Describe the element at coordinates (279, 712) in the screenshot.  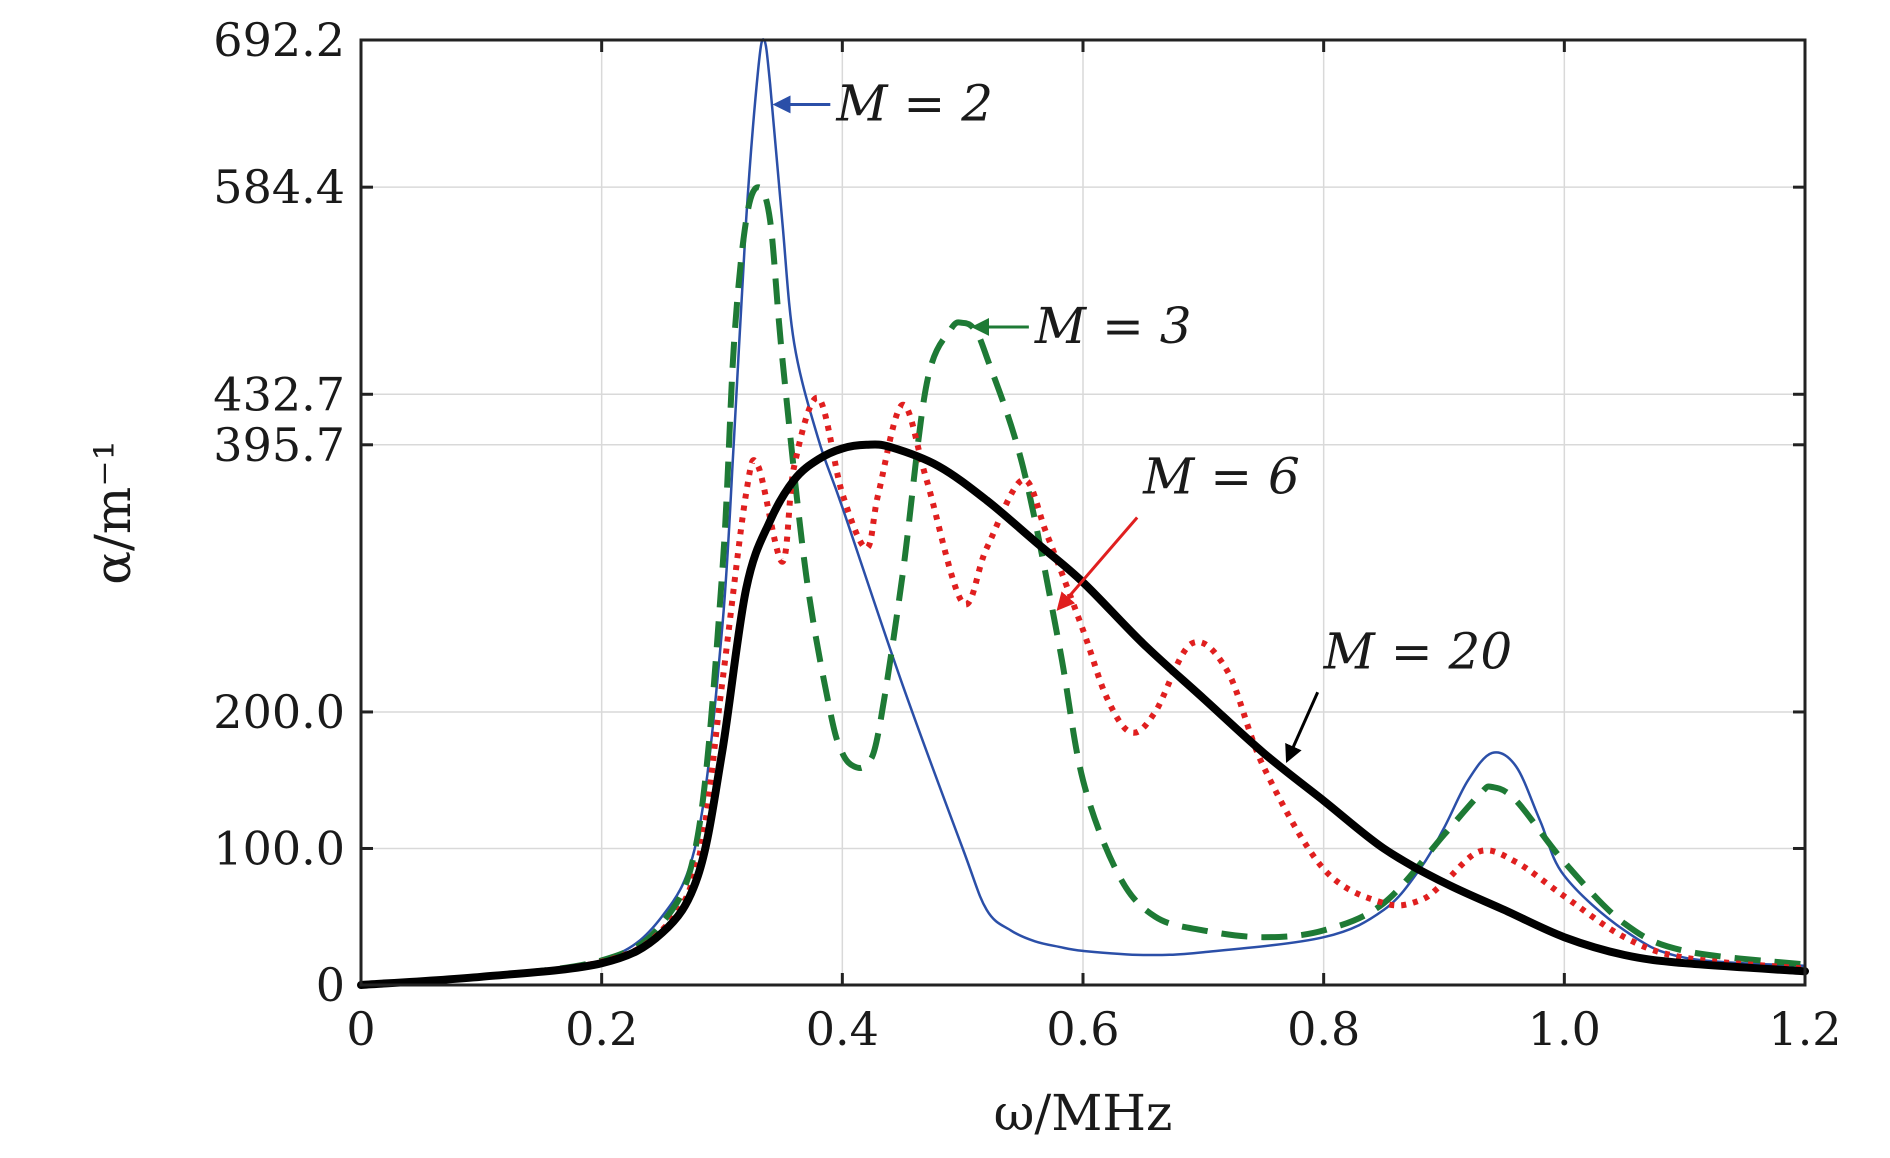
I see `y-tick-label: 200.0` at that location.